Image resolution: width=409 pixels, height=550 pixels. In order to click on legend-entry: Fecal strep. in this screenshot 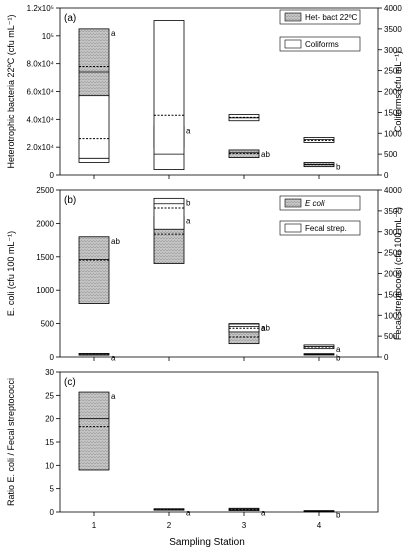, I will do `click(320, 228)`.